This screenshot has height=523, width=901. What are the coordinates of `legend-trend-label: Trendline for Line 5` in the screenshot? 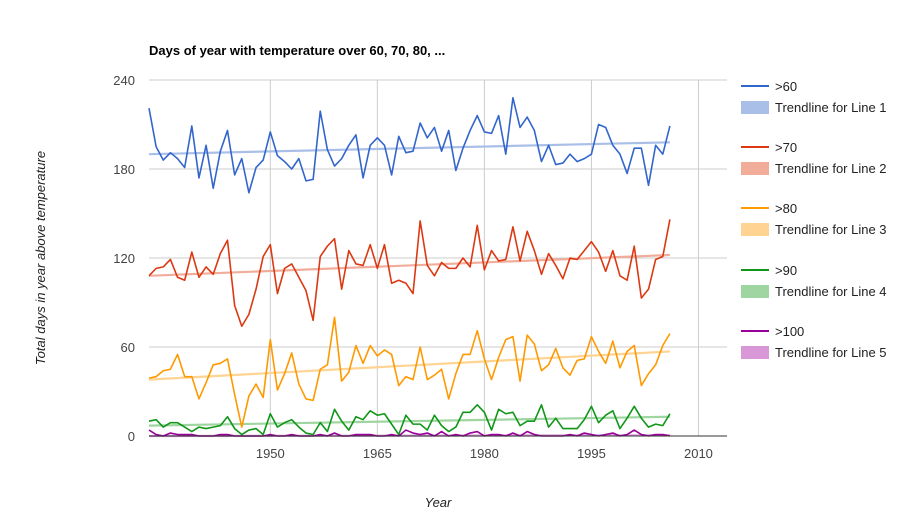 It's located at (831, 352).